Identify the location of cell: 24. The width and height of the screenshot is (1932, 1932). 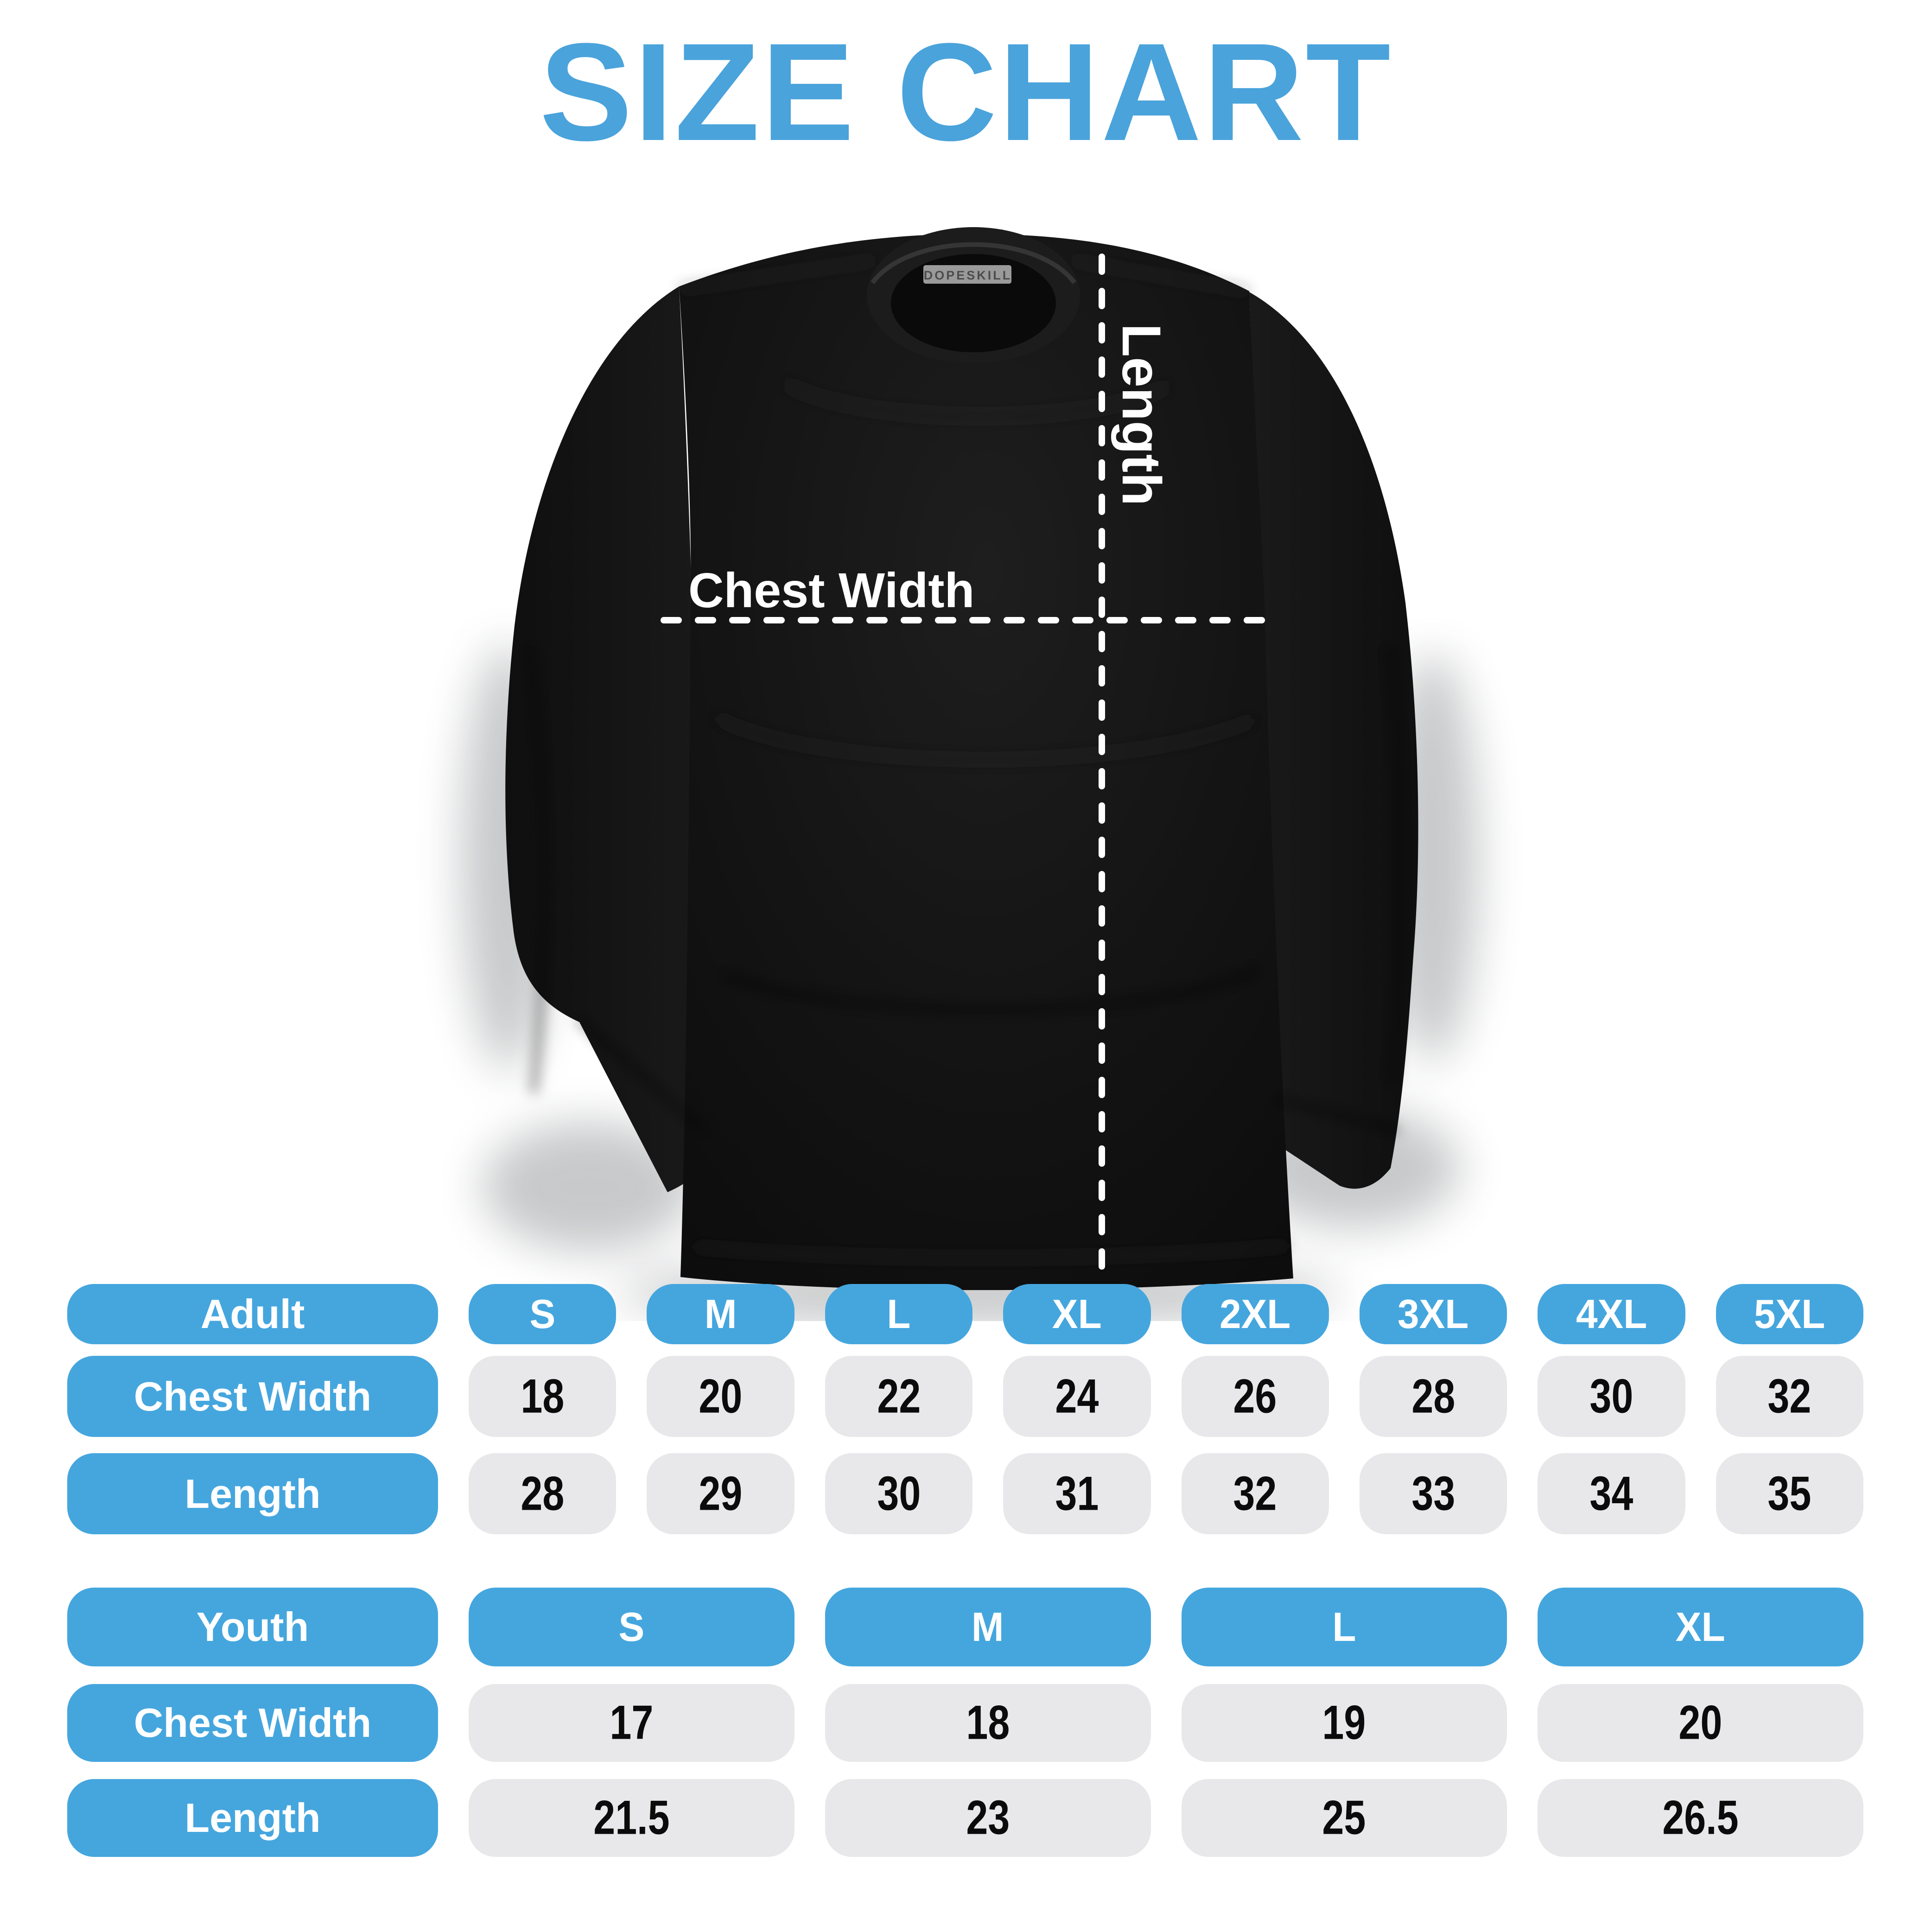
(1077, 1396).